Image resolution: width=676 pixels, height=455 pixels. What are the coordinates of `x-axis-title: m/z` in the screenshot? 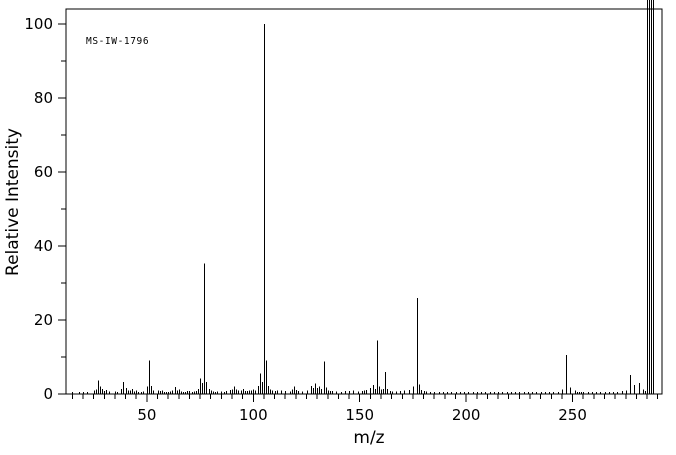 It's located at (368, 438).